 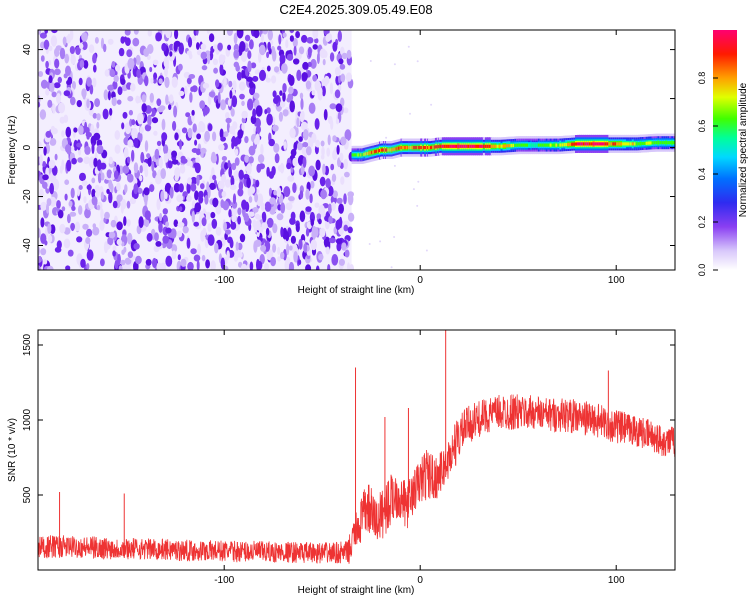 What do you see at coordinates (27, 245) in the screenshot?
I see `y-tick-label: -40` at bounding box center [27, 245].